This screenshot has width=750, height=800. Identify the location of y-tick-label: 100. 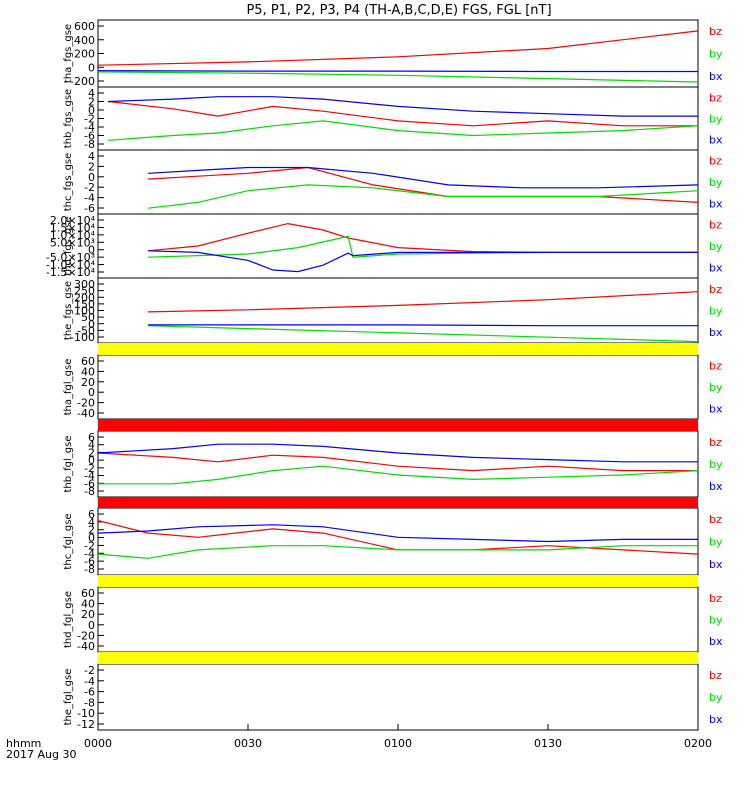
(84, 311).